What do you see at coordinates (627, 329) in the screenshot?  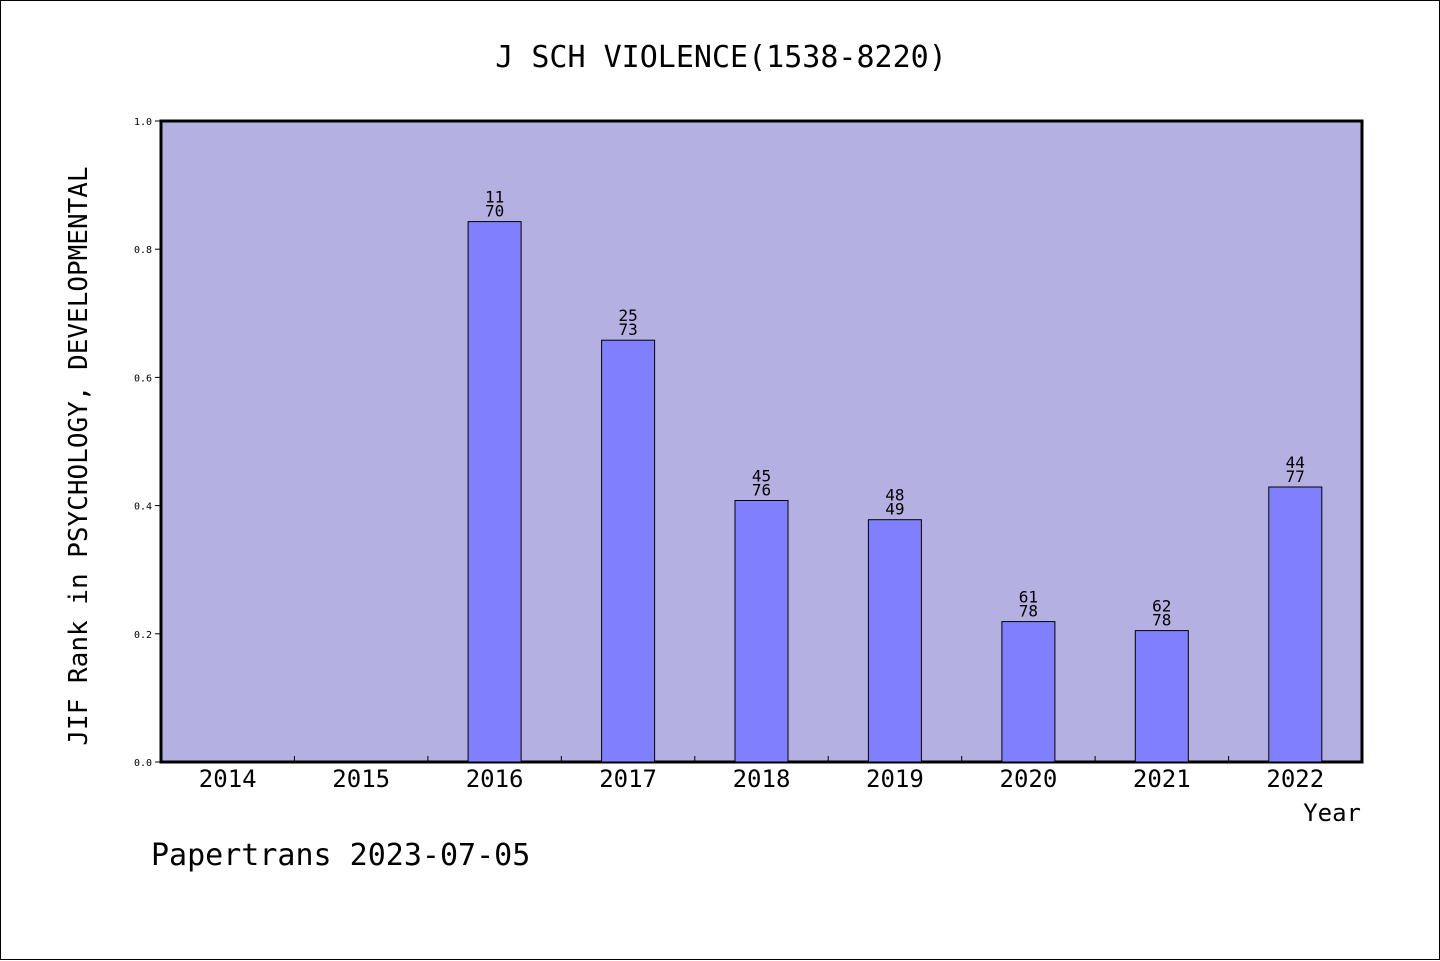 I see `bar-label-bottom-2017: 73` at bounding box center [627, 329].